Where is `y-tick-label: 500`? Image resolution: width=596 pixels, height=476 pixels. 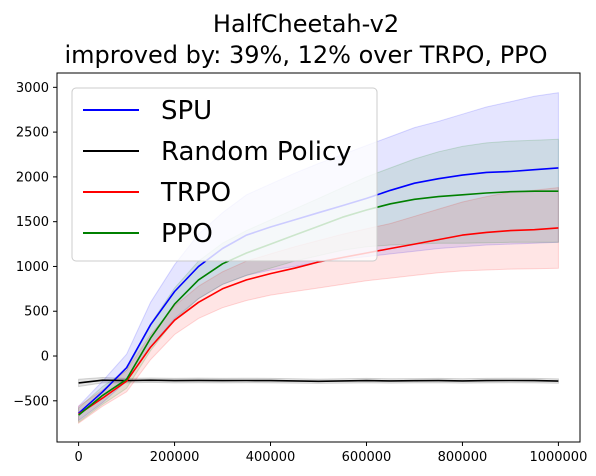
y-tick-label: 500 is located at coordinates (36, 312).